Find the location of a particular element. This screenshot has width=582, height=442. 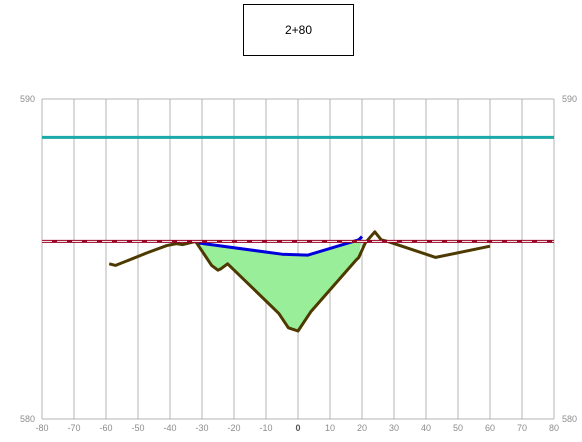

x-tick-label: 0 is located at coordinates (297, 428).